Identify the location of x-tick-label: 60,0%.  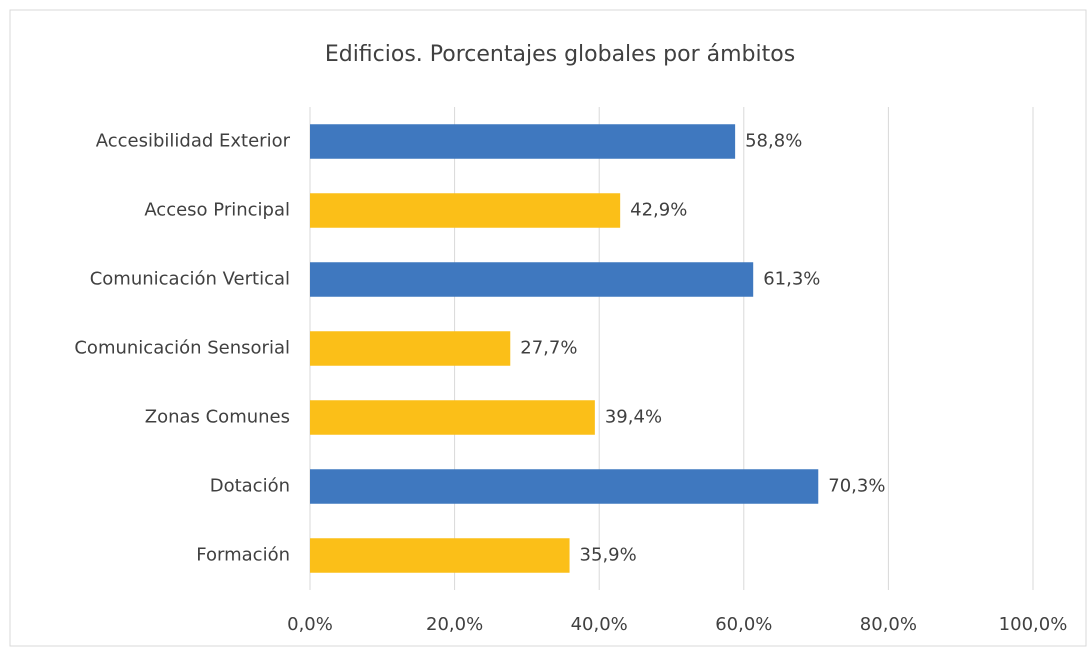
(743, 624).